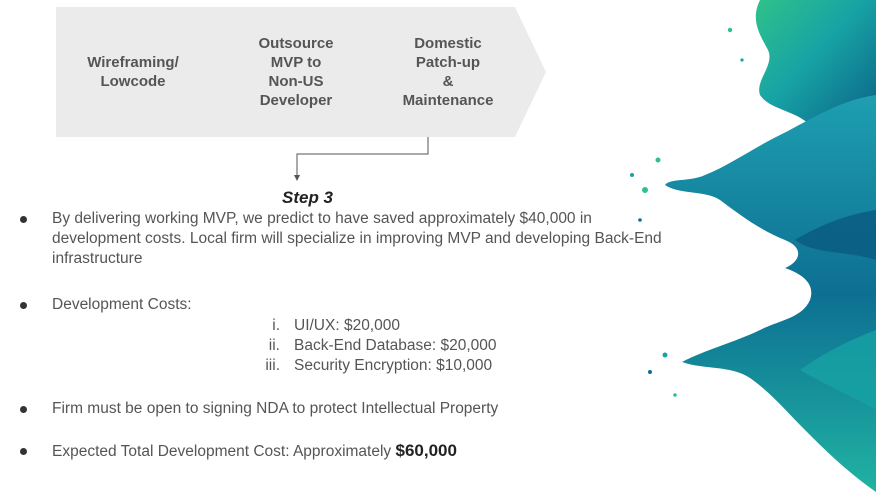 The image size is (876, 492). What do you see at coordinates (133, 72) in the screenshot?
I see `process-step-label: Wireframing/ Lowcode` at bounding box center [133, 72].